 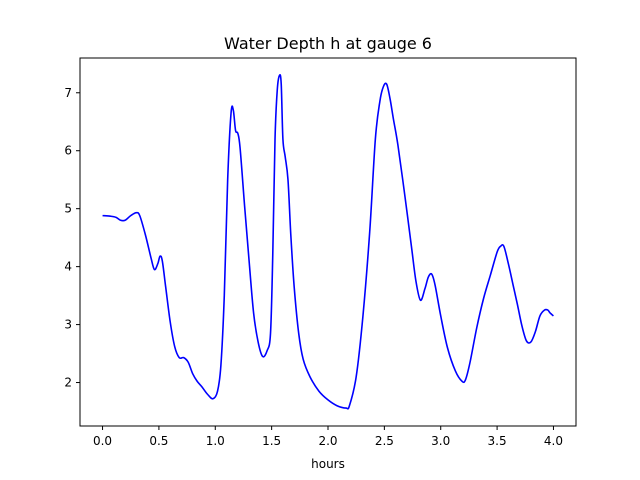 I want to click on y-tick-label: 2, so click(x=68, y=383).